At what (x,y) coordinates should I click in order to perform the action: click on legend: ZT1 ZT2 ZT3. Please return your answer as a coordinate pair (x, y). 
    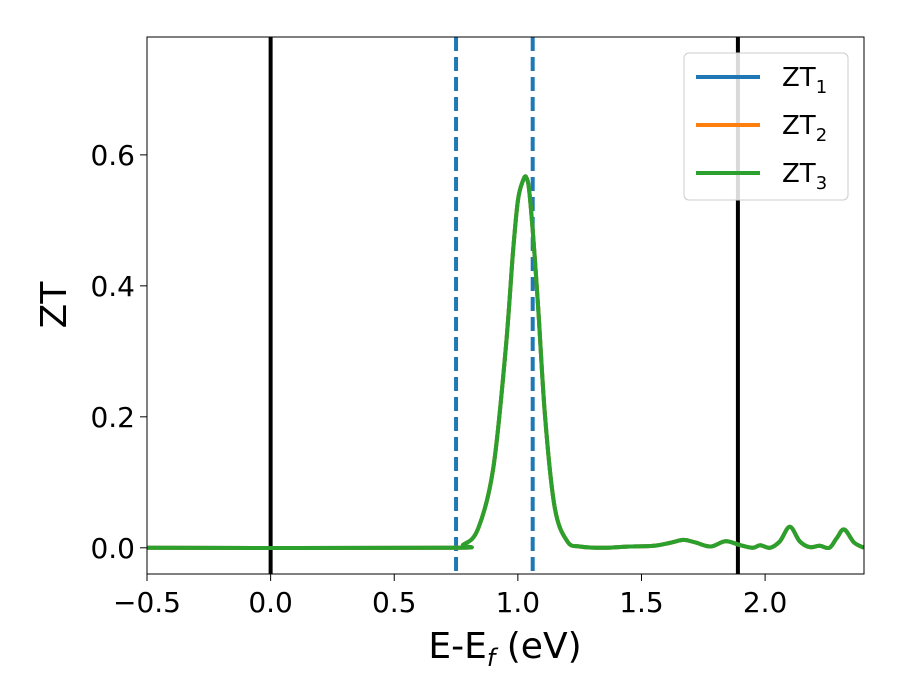
    Looking at the image, I should click on (766, 126).